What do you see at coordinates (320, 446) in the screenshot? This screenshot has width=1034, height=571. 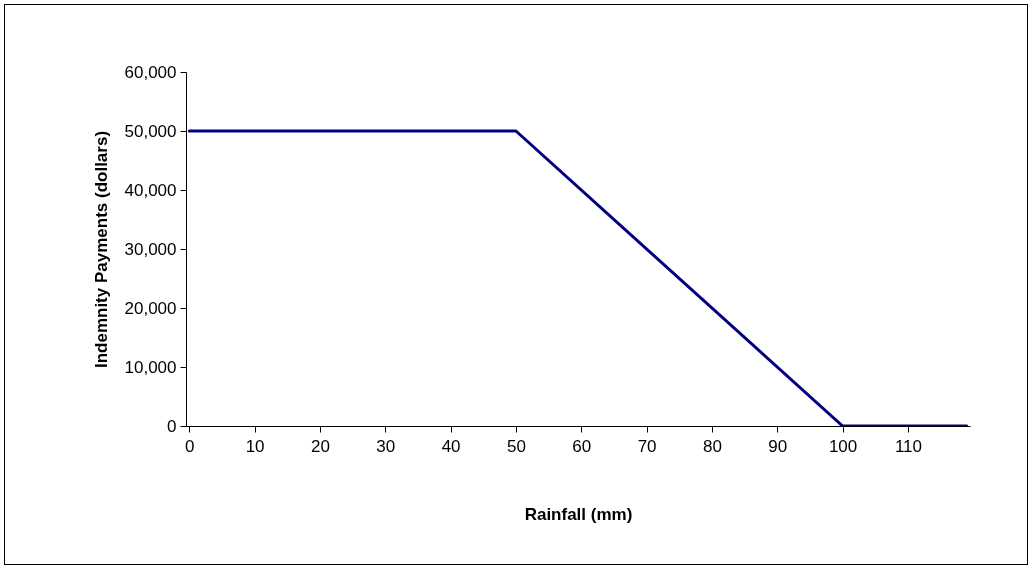 I see `x-tick-label: 20` at bounding box center [320, 446].